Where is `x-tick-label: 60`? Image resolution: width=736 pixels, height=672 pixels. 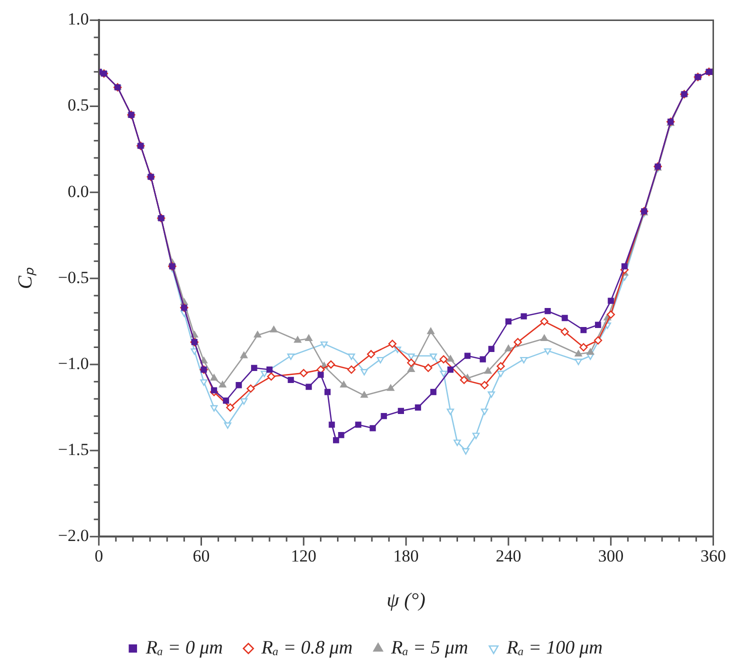
x-tick-label: 60 is located at coordinates (201, 556).